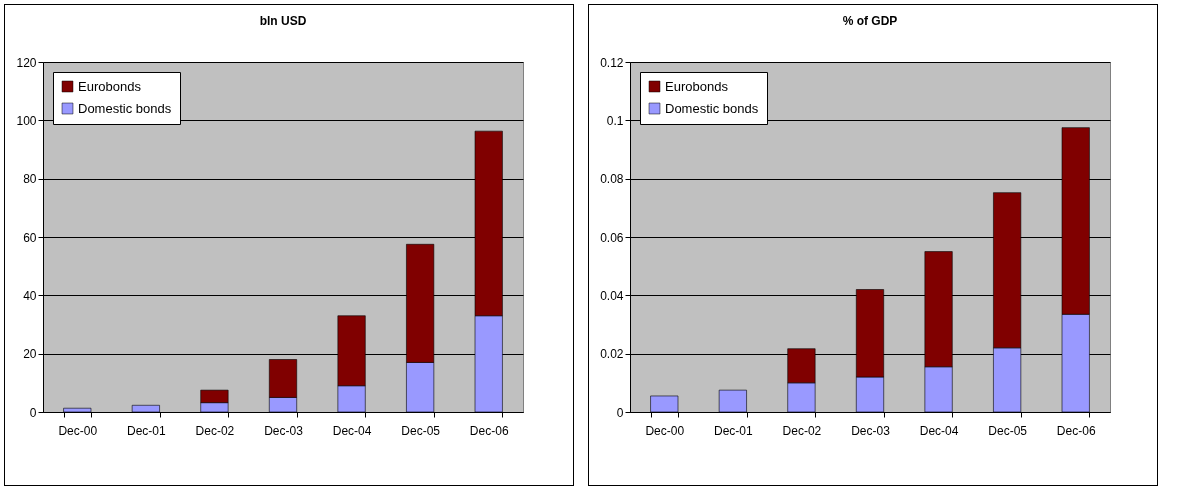  What do you see at coordinates (612, 237) in the screenshot?
I see `y-tick-label: 0.06` at bounding box center [612, 237].